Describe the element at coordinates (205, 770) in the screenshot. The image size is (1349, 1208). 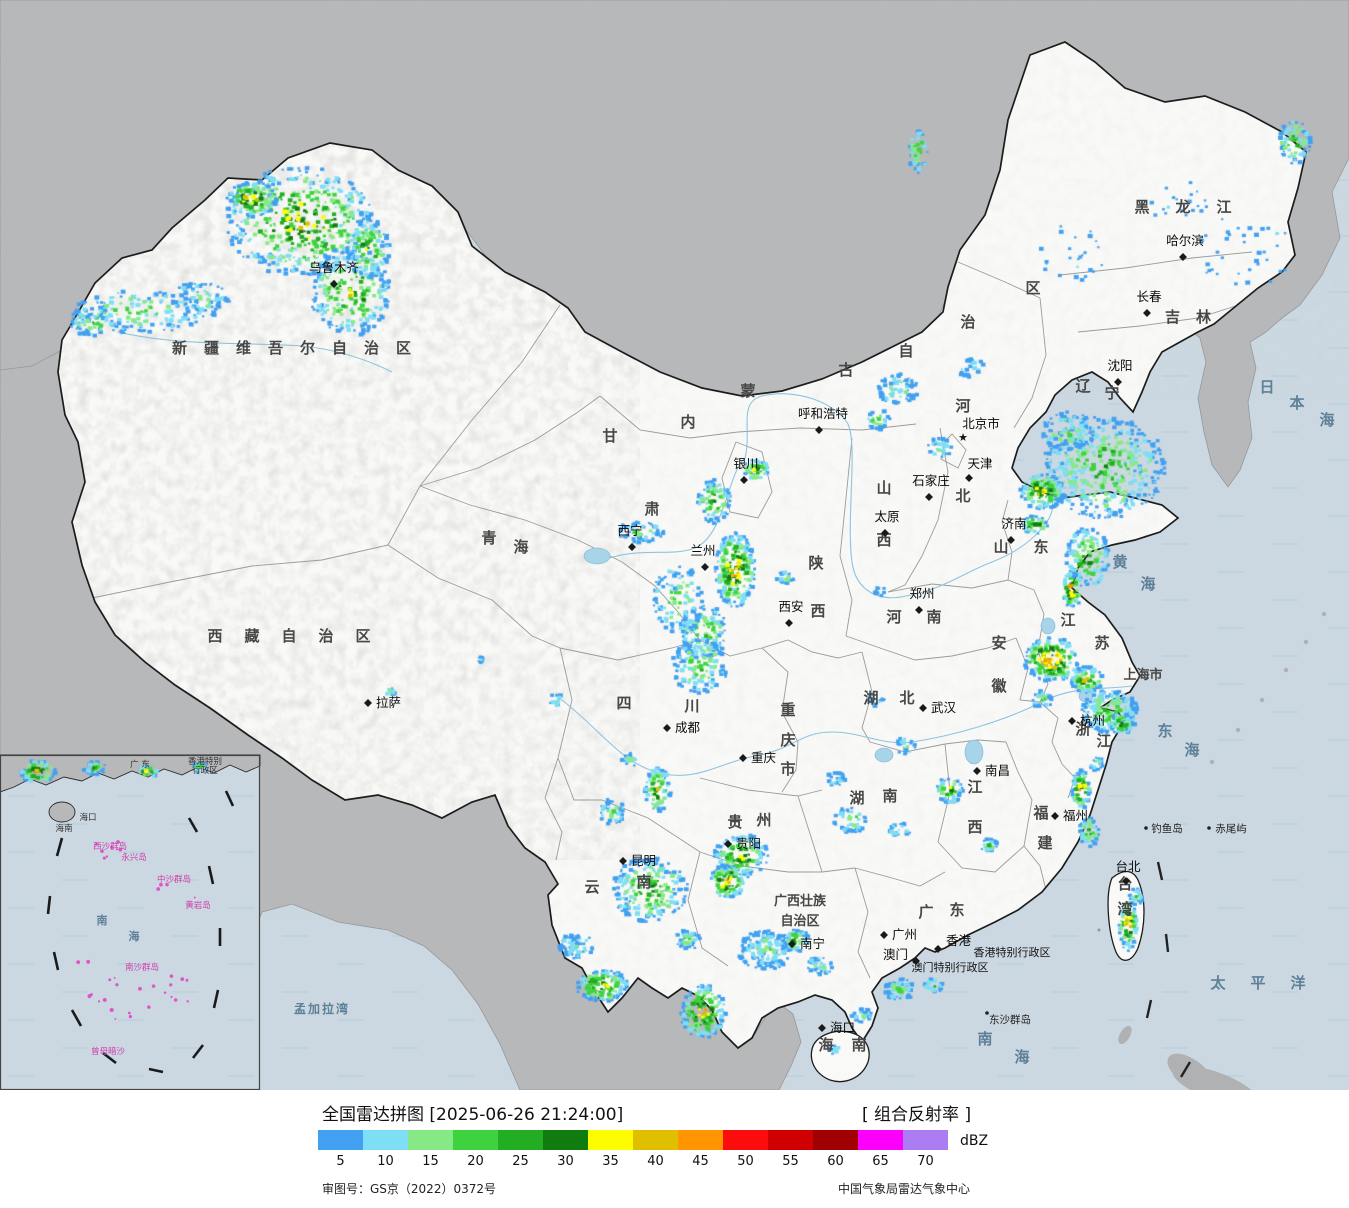
I see `inset-label: 行政区` at that location.